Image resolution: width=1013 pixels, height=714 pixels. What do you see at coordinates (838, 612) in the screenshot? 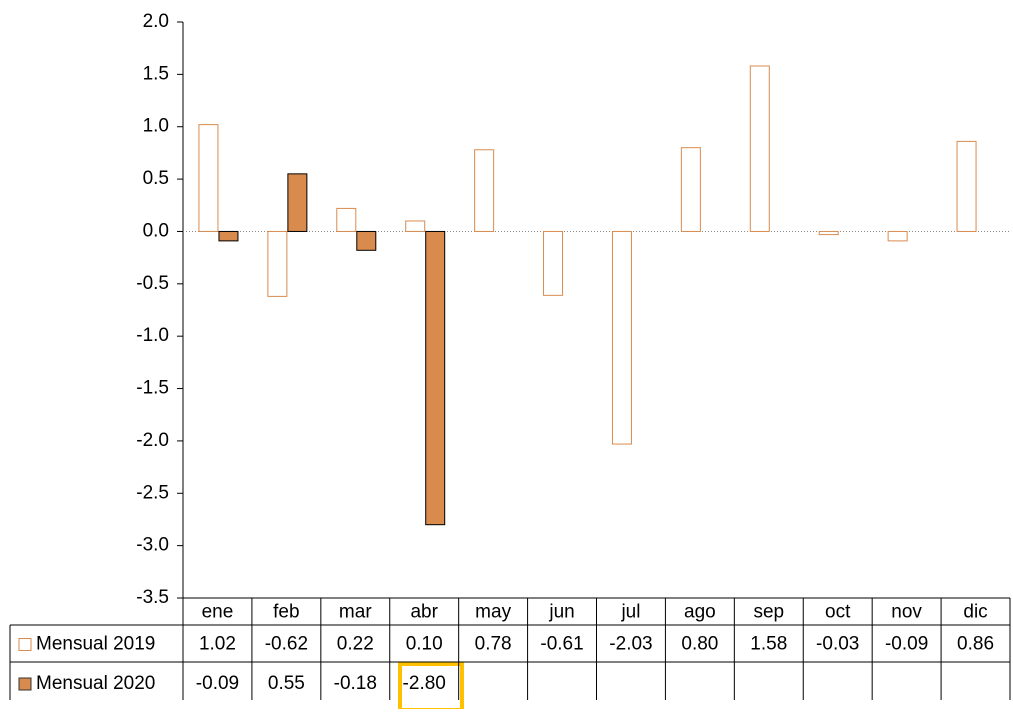
I see `x-tick-label: oct` at bounding box center [838, 612].